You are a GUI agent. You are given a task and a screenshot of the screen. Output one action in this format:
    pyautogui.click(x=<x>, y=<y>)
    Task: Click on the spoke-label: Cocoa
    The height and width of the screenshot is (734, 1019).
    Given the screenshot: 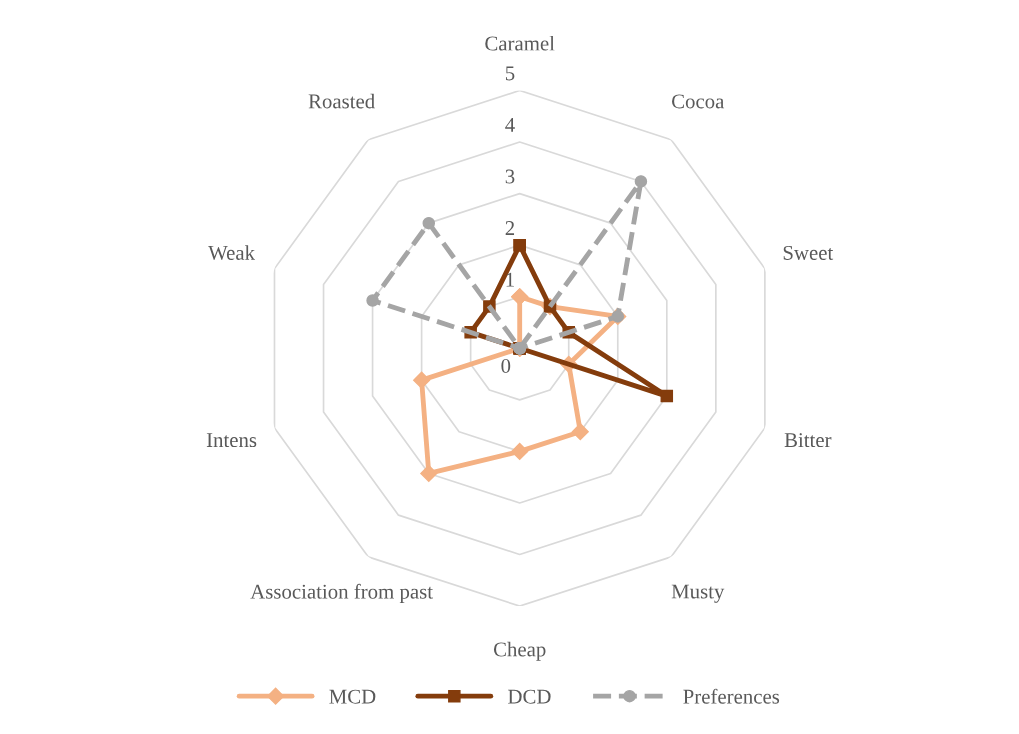 What is the action you would take?
    pyautogui.click(x=698, y=101)
    